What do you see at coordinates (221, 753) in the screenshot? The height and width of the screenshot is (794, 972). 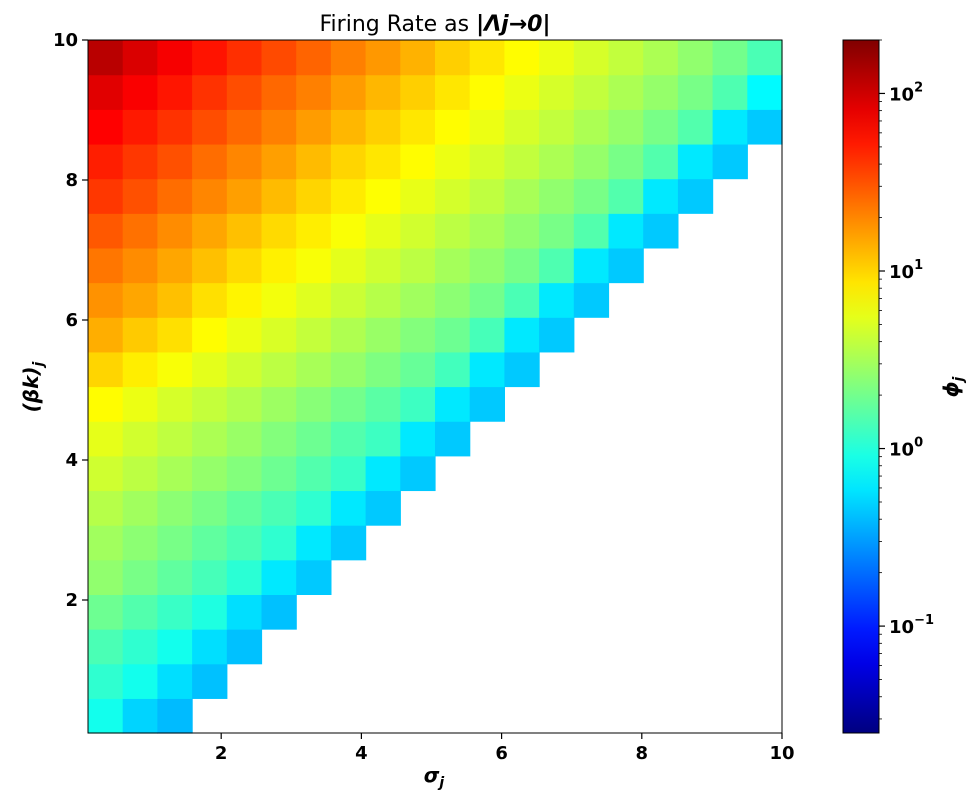 I see `x-tick-label: 2` at bounding box center [221, 753].